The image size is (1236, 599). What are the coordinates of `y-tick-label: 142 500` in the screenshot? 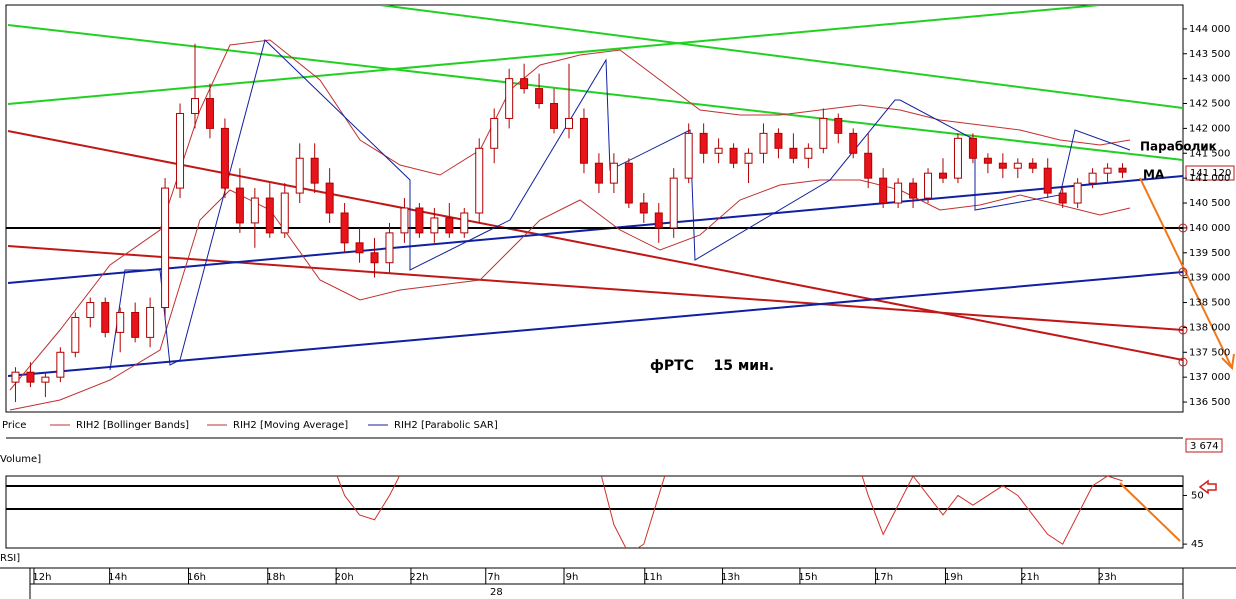 It's located at (1209, 104).